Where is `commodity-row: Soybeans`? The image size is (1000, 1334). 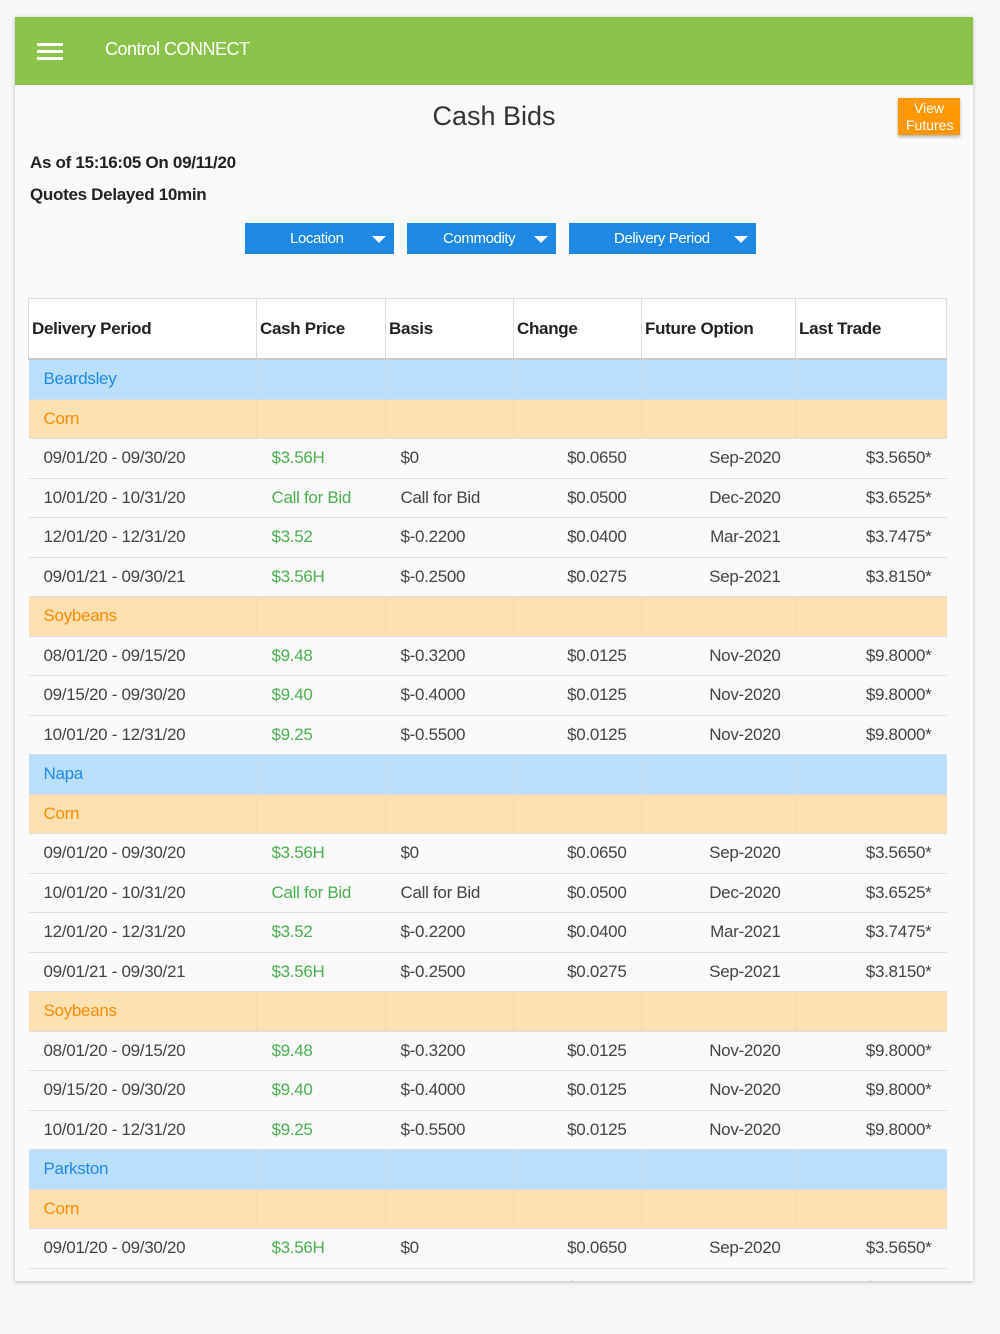
commodity-row: Soybeans is located at coordinates (487, 1011).